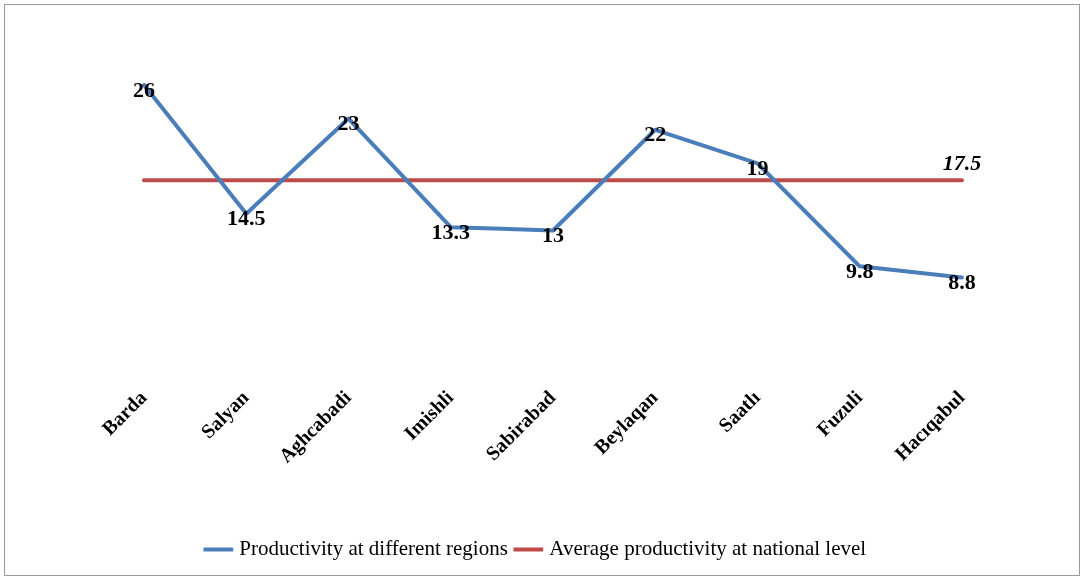  I want to click on legend-label: Average productivity at national level, so click(708, 548).